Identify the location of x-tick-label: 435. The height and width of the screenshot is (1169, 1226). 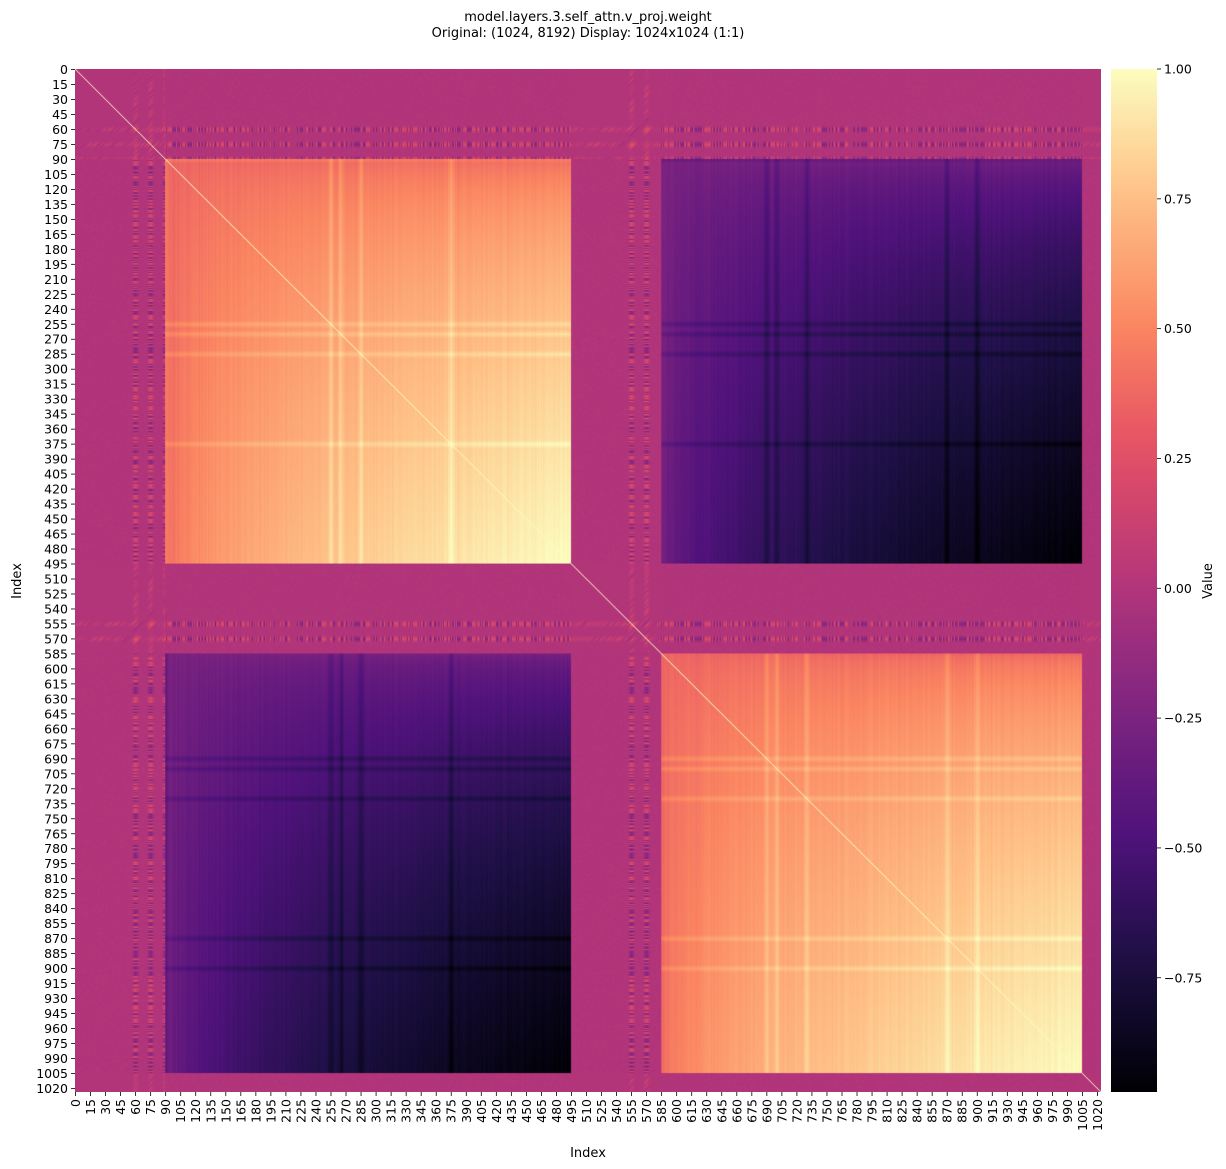
(511, 1111).